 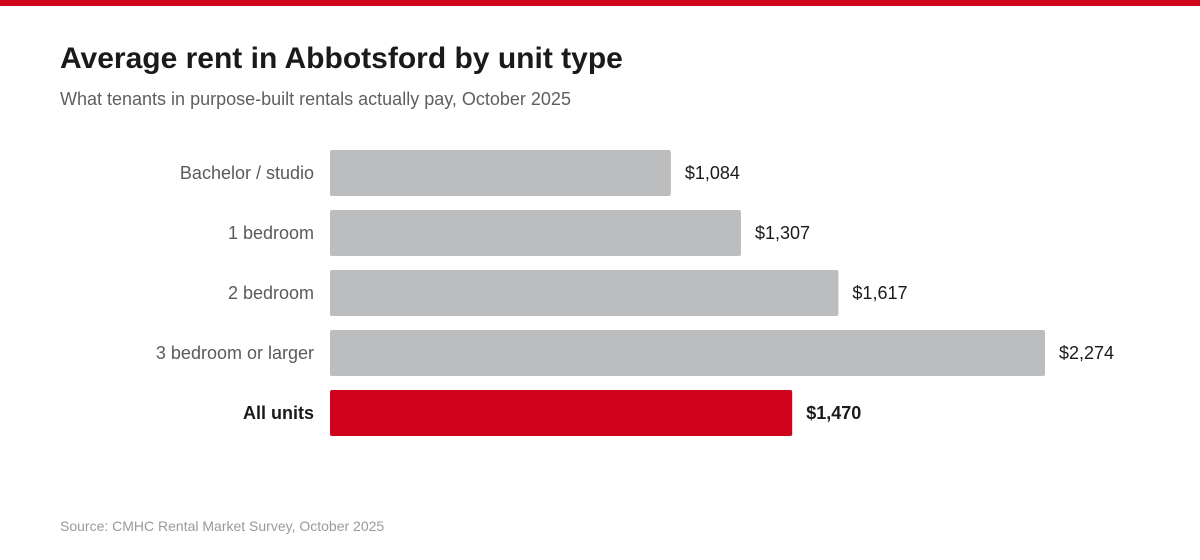 I want to click on value-label-all-units: $1,470, so click(x=833, y=413).